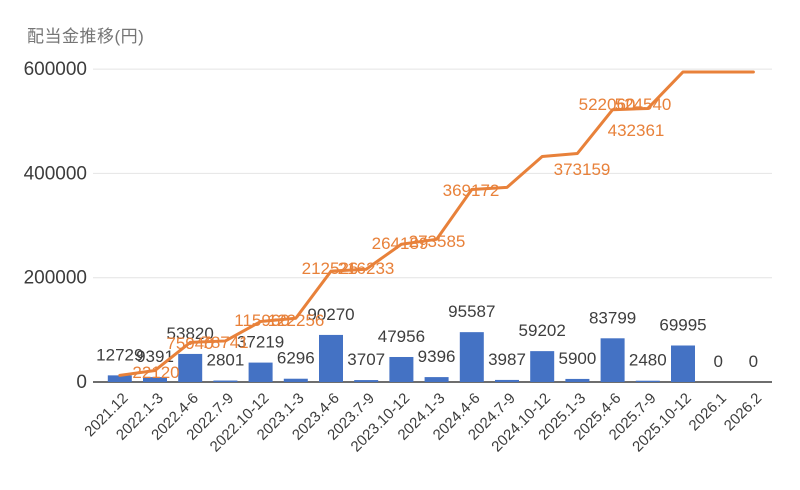 The width and height of the screenshot is (800, 490). What do you see at coordinates (437, 241) in the screenshot?
I see `line-value-label: 273585` at bounding box center [437, 241].